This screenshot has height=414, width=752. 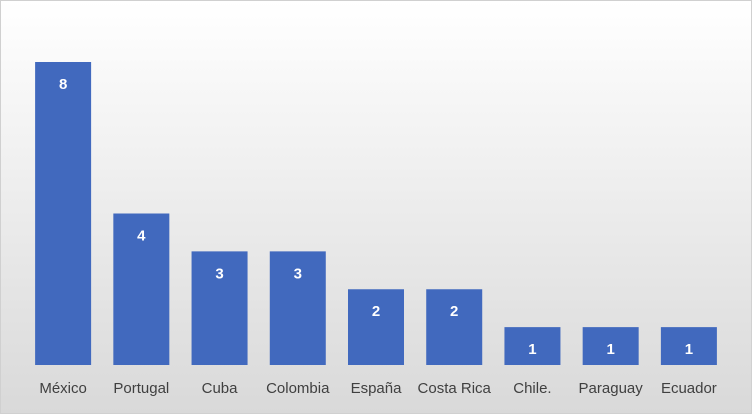 What do you see at coordinates (63, 84) in the screenshot?
I see `value-label: 8` at bounding box center [63, 84].